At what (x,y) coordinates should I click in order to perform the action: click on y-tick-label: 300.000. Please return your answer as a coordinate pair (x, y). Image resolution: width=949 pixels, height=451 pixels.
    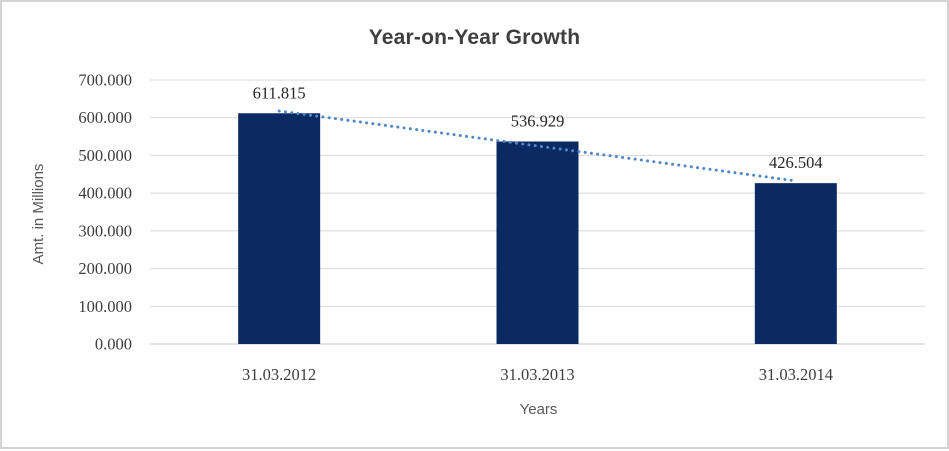
    Looking at the image, I should click on (105, 230).